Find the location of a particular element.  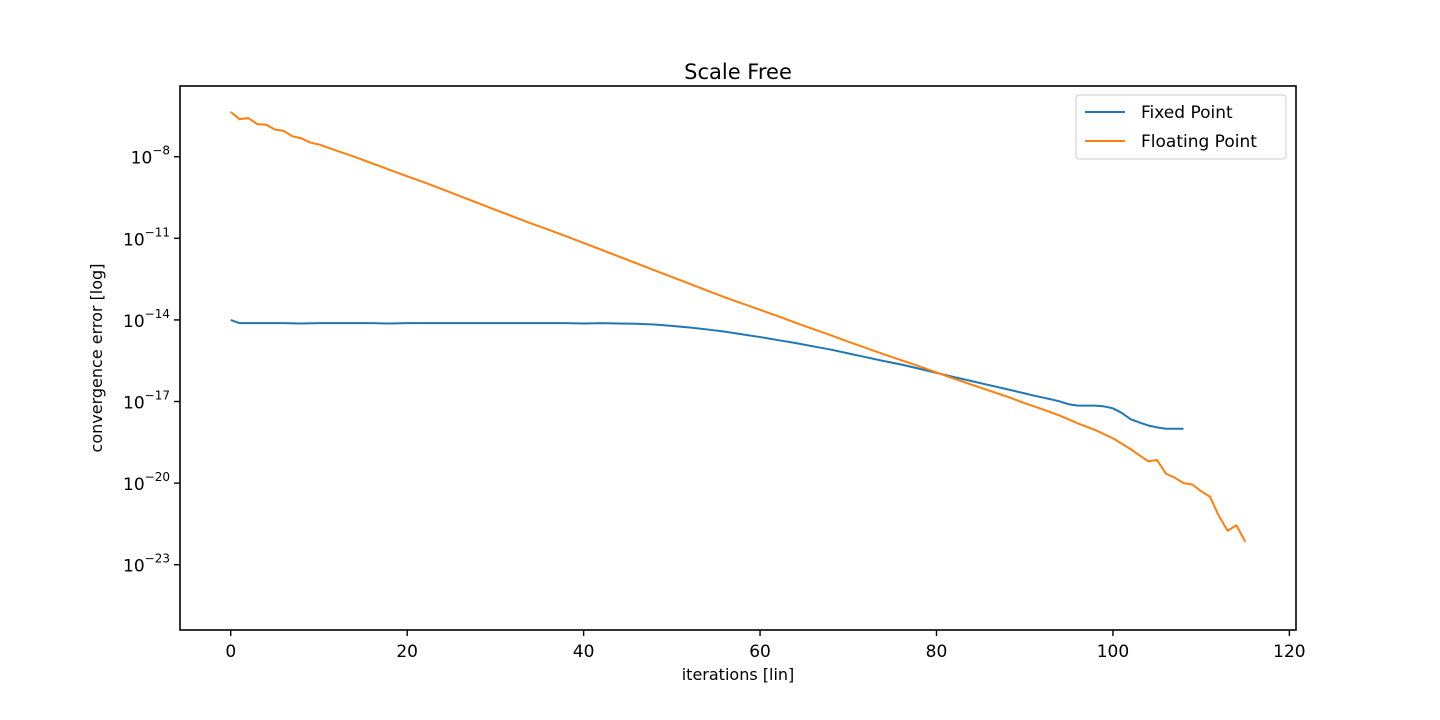

legend: Fixed Point Floating Point is located at coordinates (1181, 127).